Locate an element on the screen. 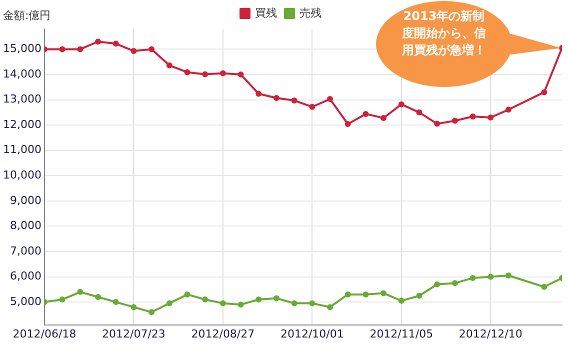 The height and width of the screenshot is (344, 568). x-tick-label: 2012/10/01 is located at coordinates (312, 333).